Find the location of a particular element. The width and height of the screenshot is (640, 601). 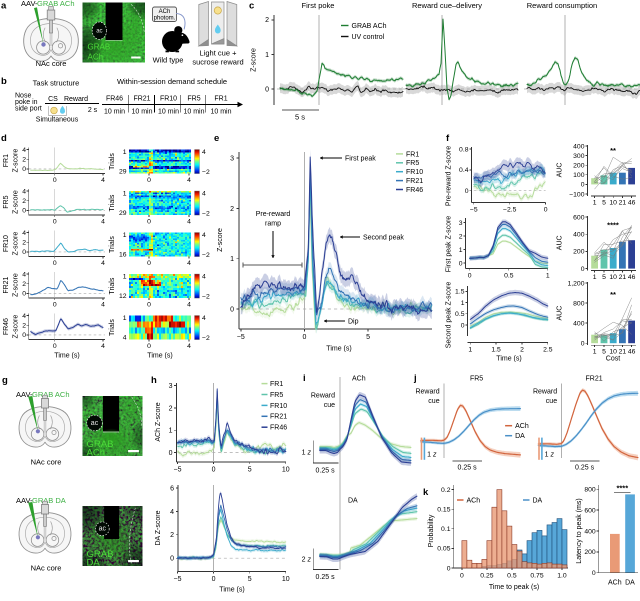

svg-text: 0.25 is located at coordinates (486, 576).